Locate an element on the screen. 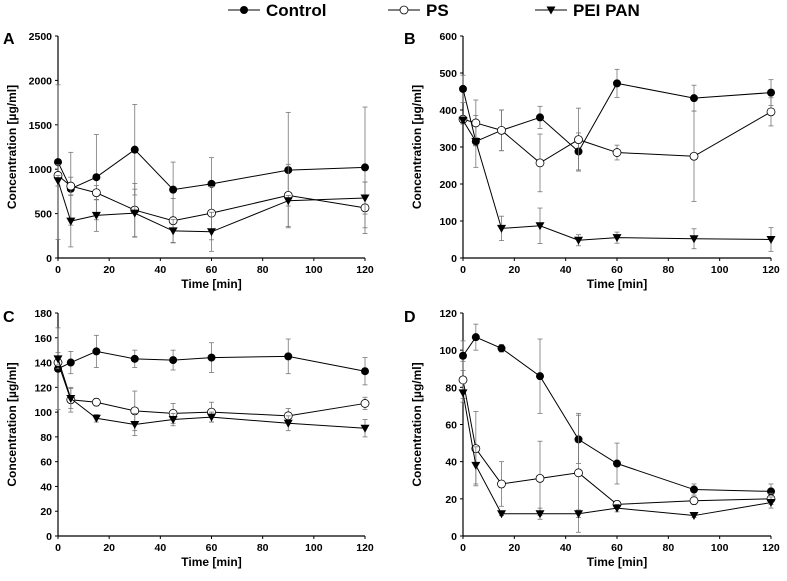  legend-label: PS is located at coordinates (437, 10).